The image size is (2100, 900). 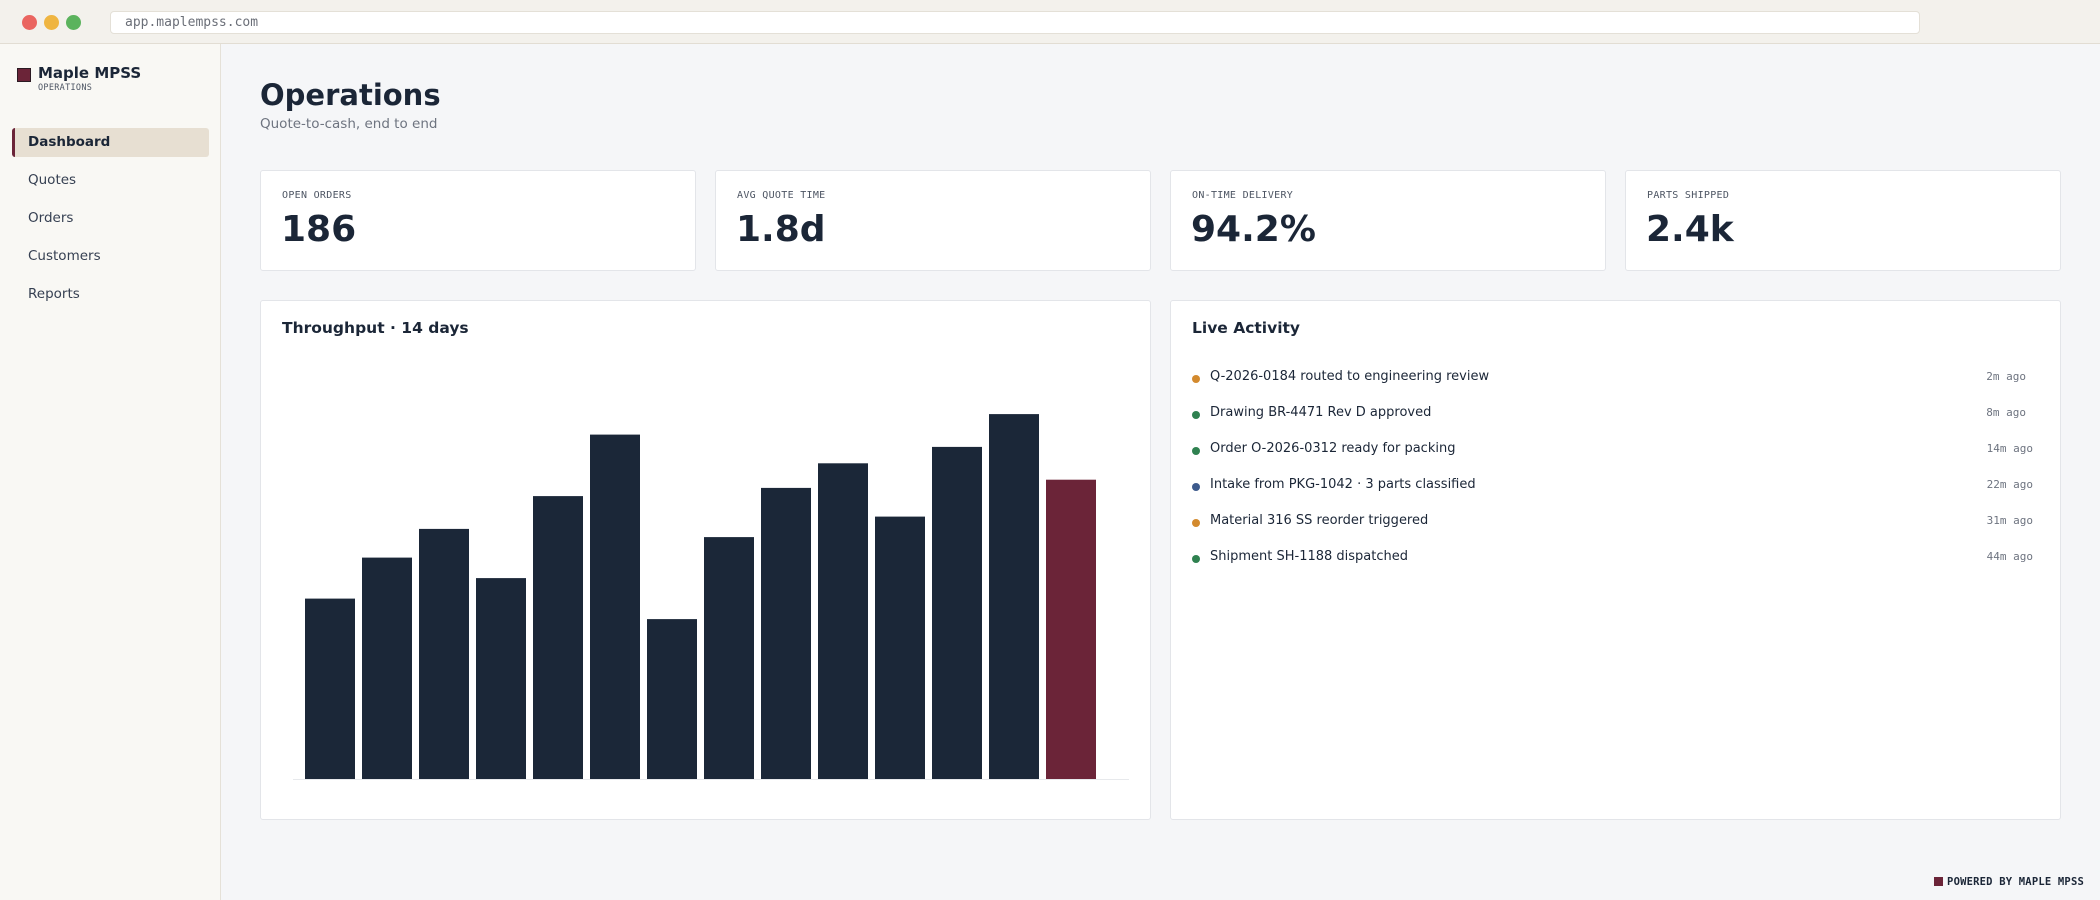 I want to click on activity-text: Order O-2026-0312 ready for packing, so click(x=1333, y=448).